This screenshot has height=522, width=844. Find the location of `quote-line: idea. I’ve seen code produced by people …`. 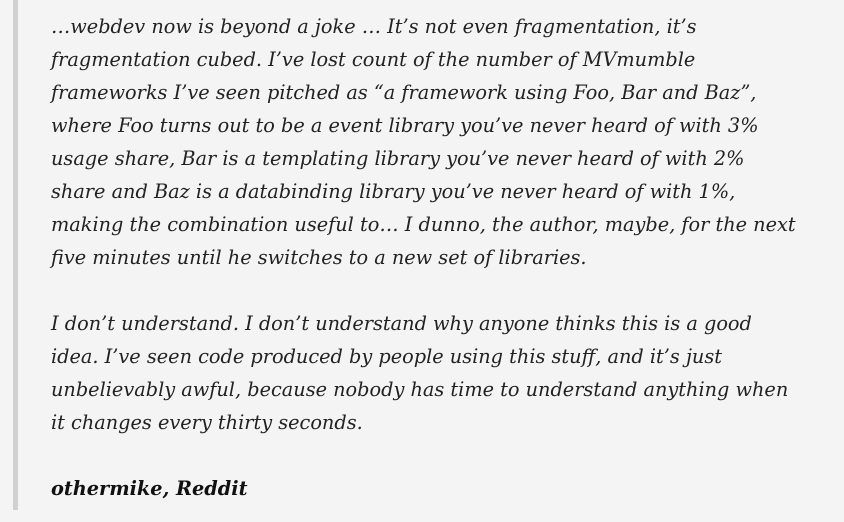

quote-line: idea. I’ve seen code produced by people … is located at coordinates (386, 356).